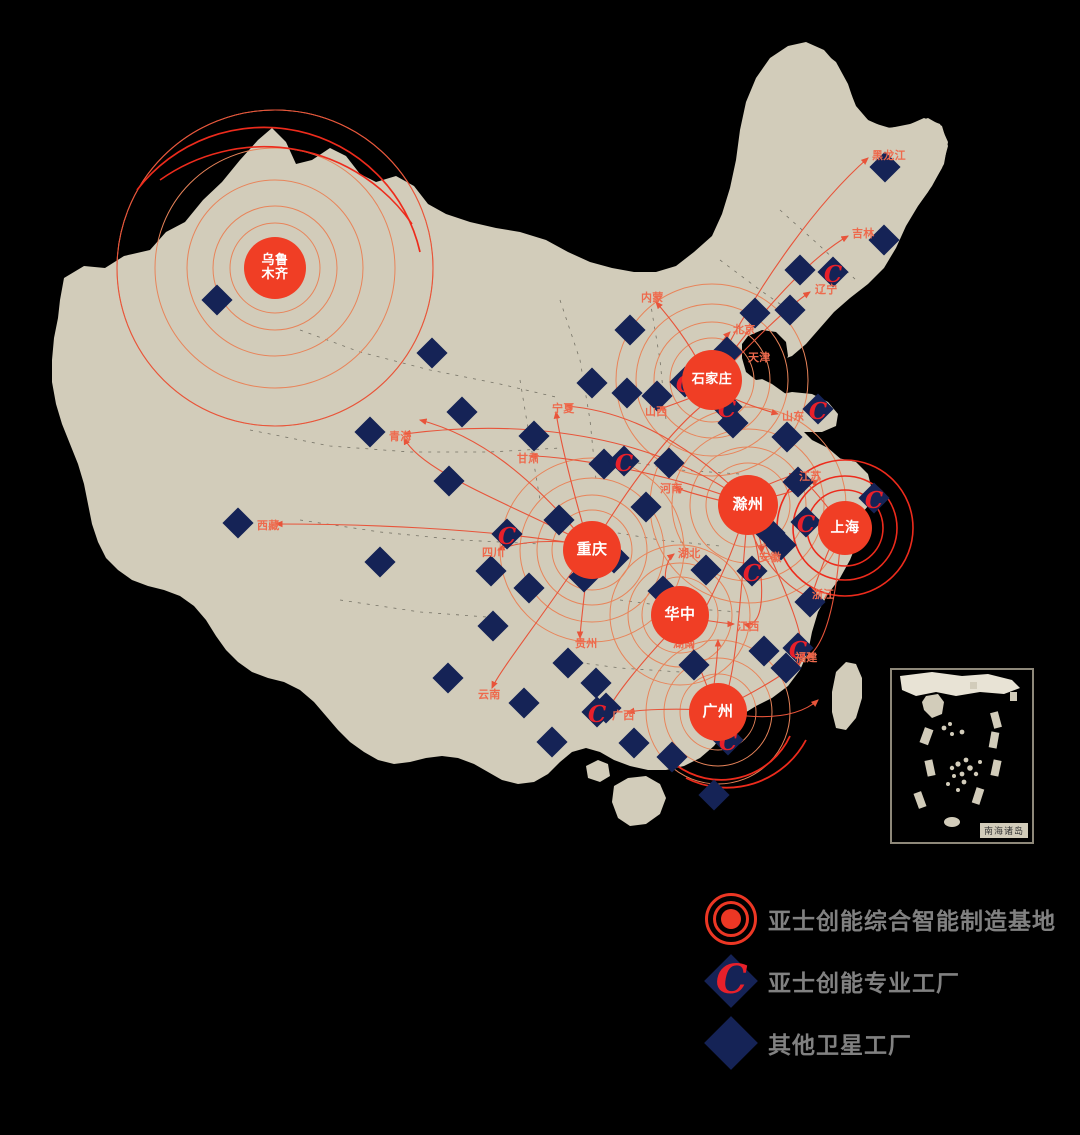 The width and height of the screenshot is (1080, 1135). I want to click on concentric-rings-icon, so click(731, 919).